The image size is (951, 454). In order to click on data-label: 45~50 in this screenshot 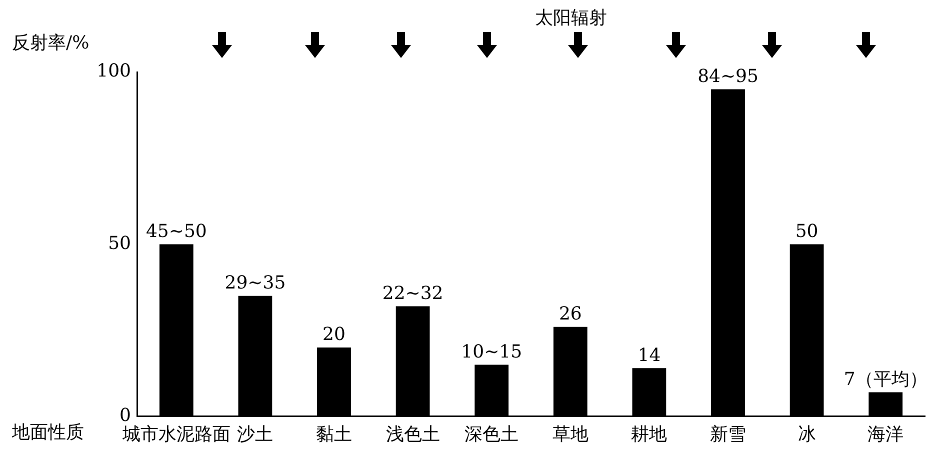, I will do `click(176, 231)`.